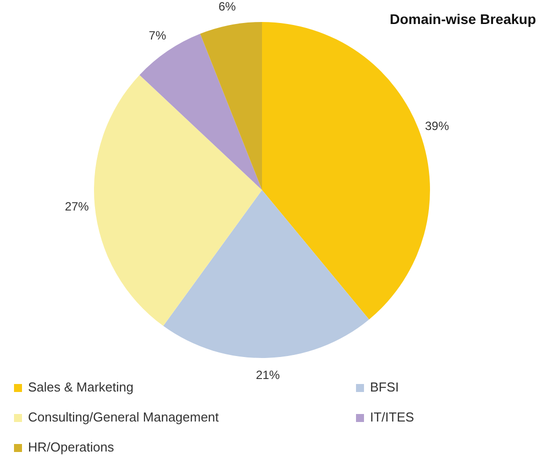  What do you see at coordinates (268, 375) in the screenshot?
I see `data-label: 21%` at bounding box center [268, 375].